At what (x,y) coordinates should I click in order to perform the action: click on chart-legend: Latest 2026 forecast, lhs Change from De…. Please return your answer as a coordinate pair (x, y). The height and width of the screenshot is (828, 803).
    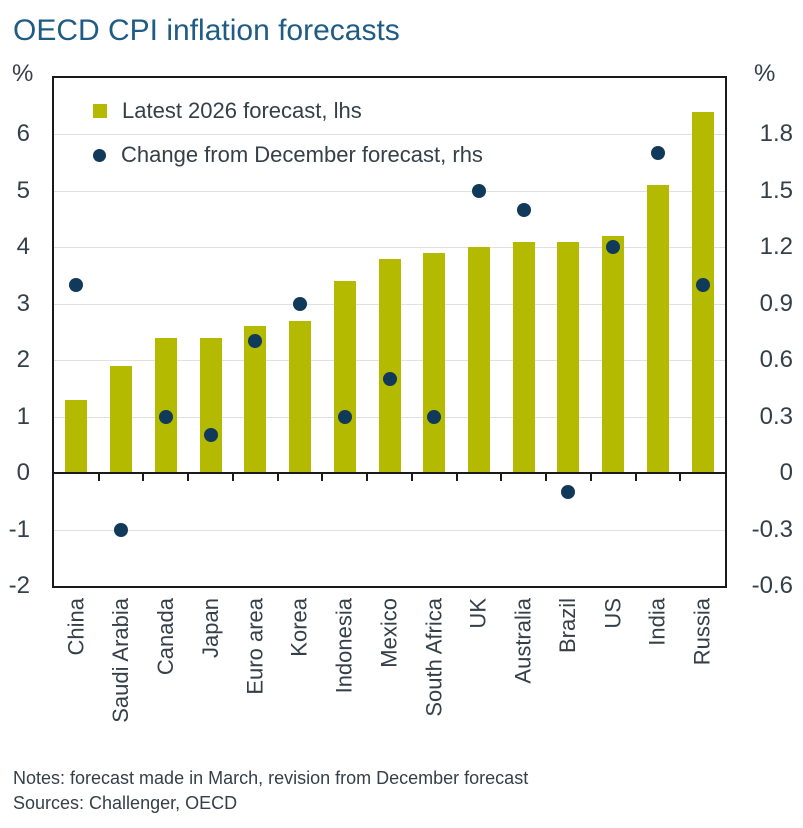
    Looking at the image, I should click on (288, 140).